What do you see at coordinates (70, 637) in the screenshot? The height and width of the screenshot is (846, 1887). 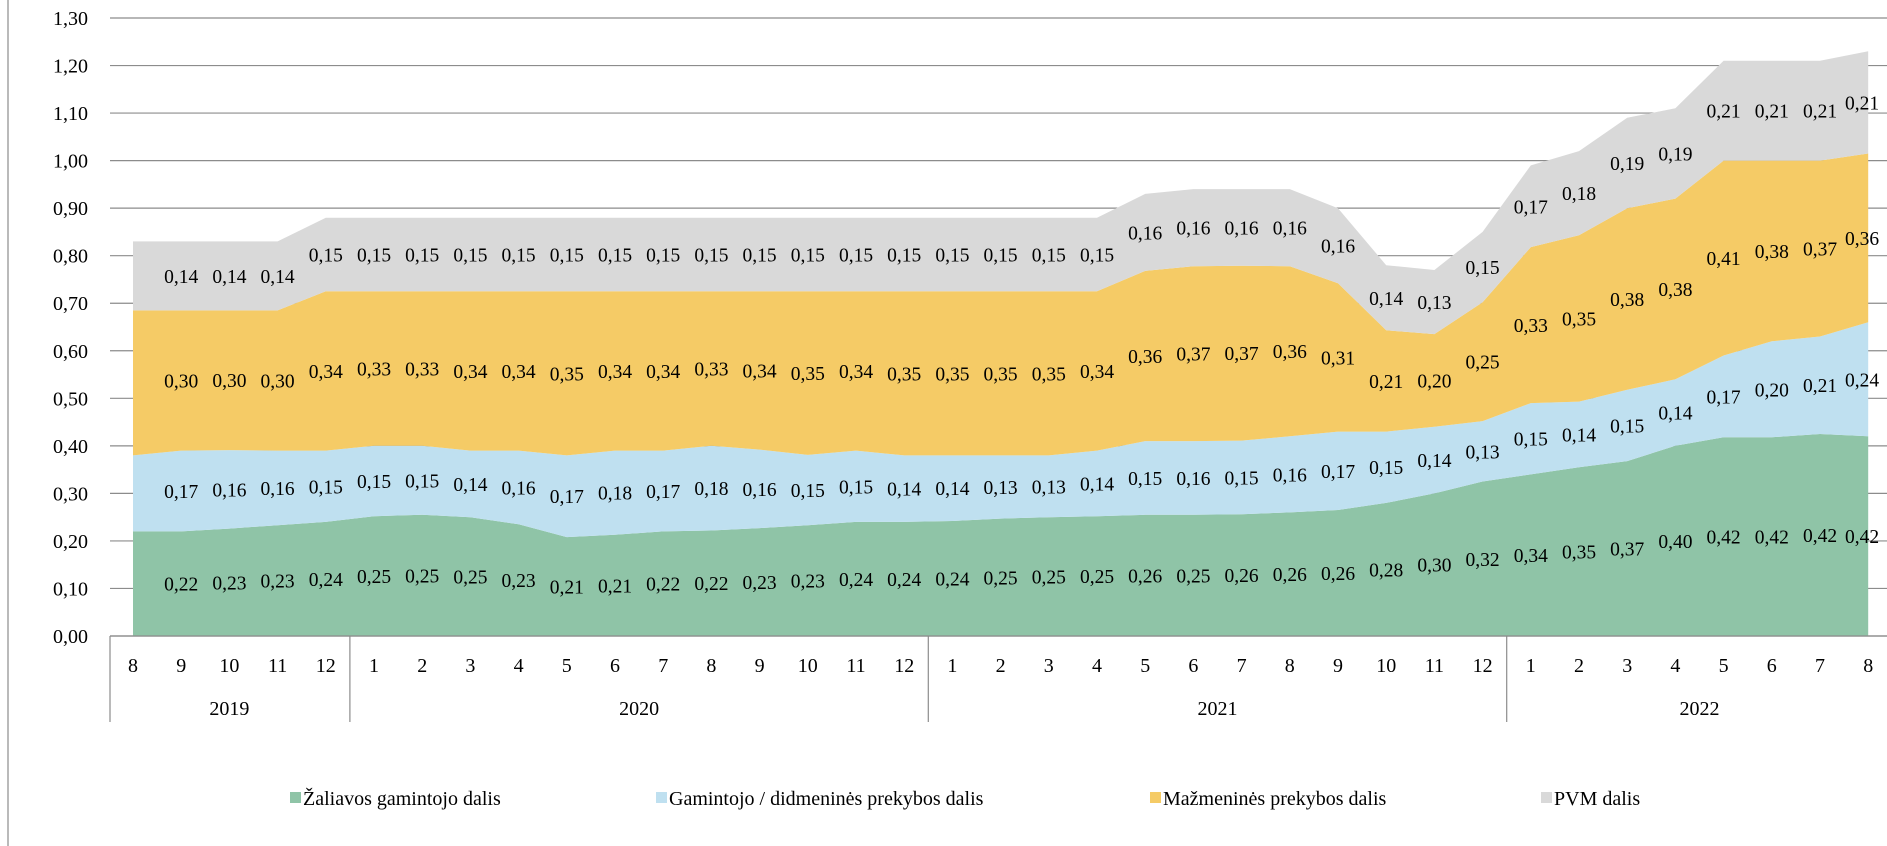 I see `y-tick-label: 0,00` at bounding box center [70, 637].